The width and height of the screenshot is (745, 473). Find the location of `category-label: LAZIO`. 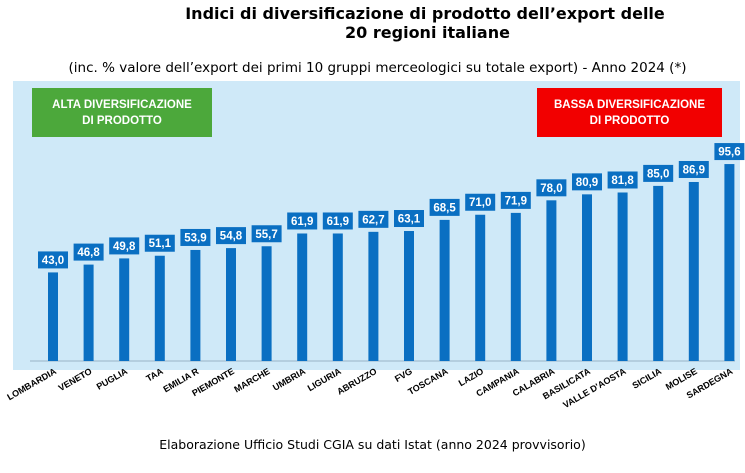

category-label: LAZIO is located at coordinates (471, 377).